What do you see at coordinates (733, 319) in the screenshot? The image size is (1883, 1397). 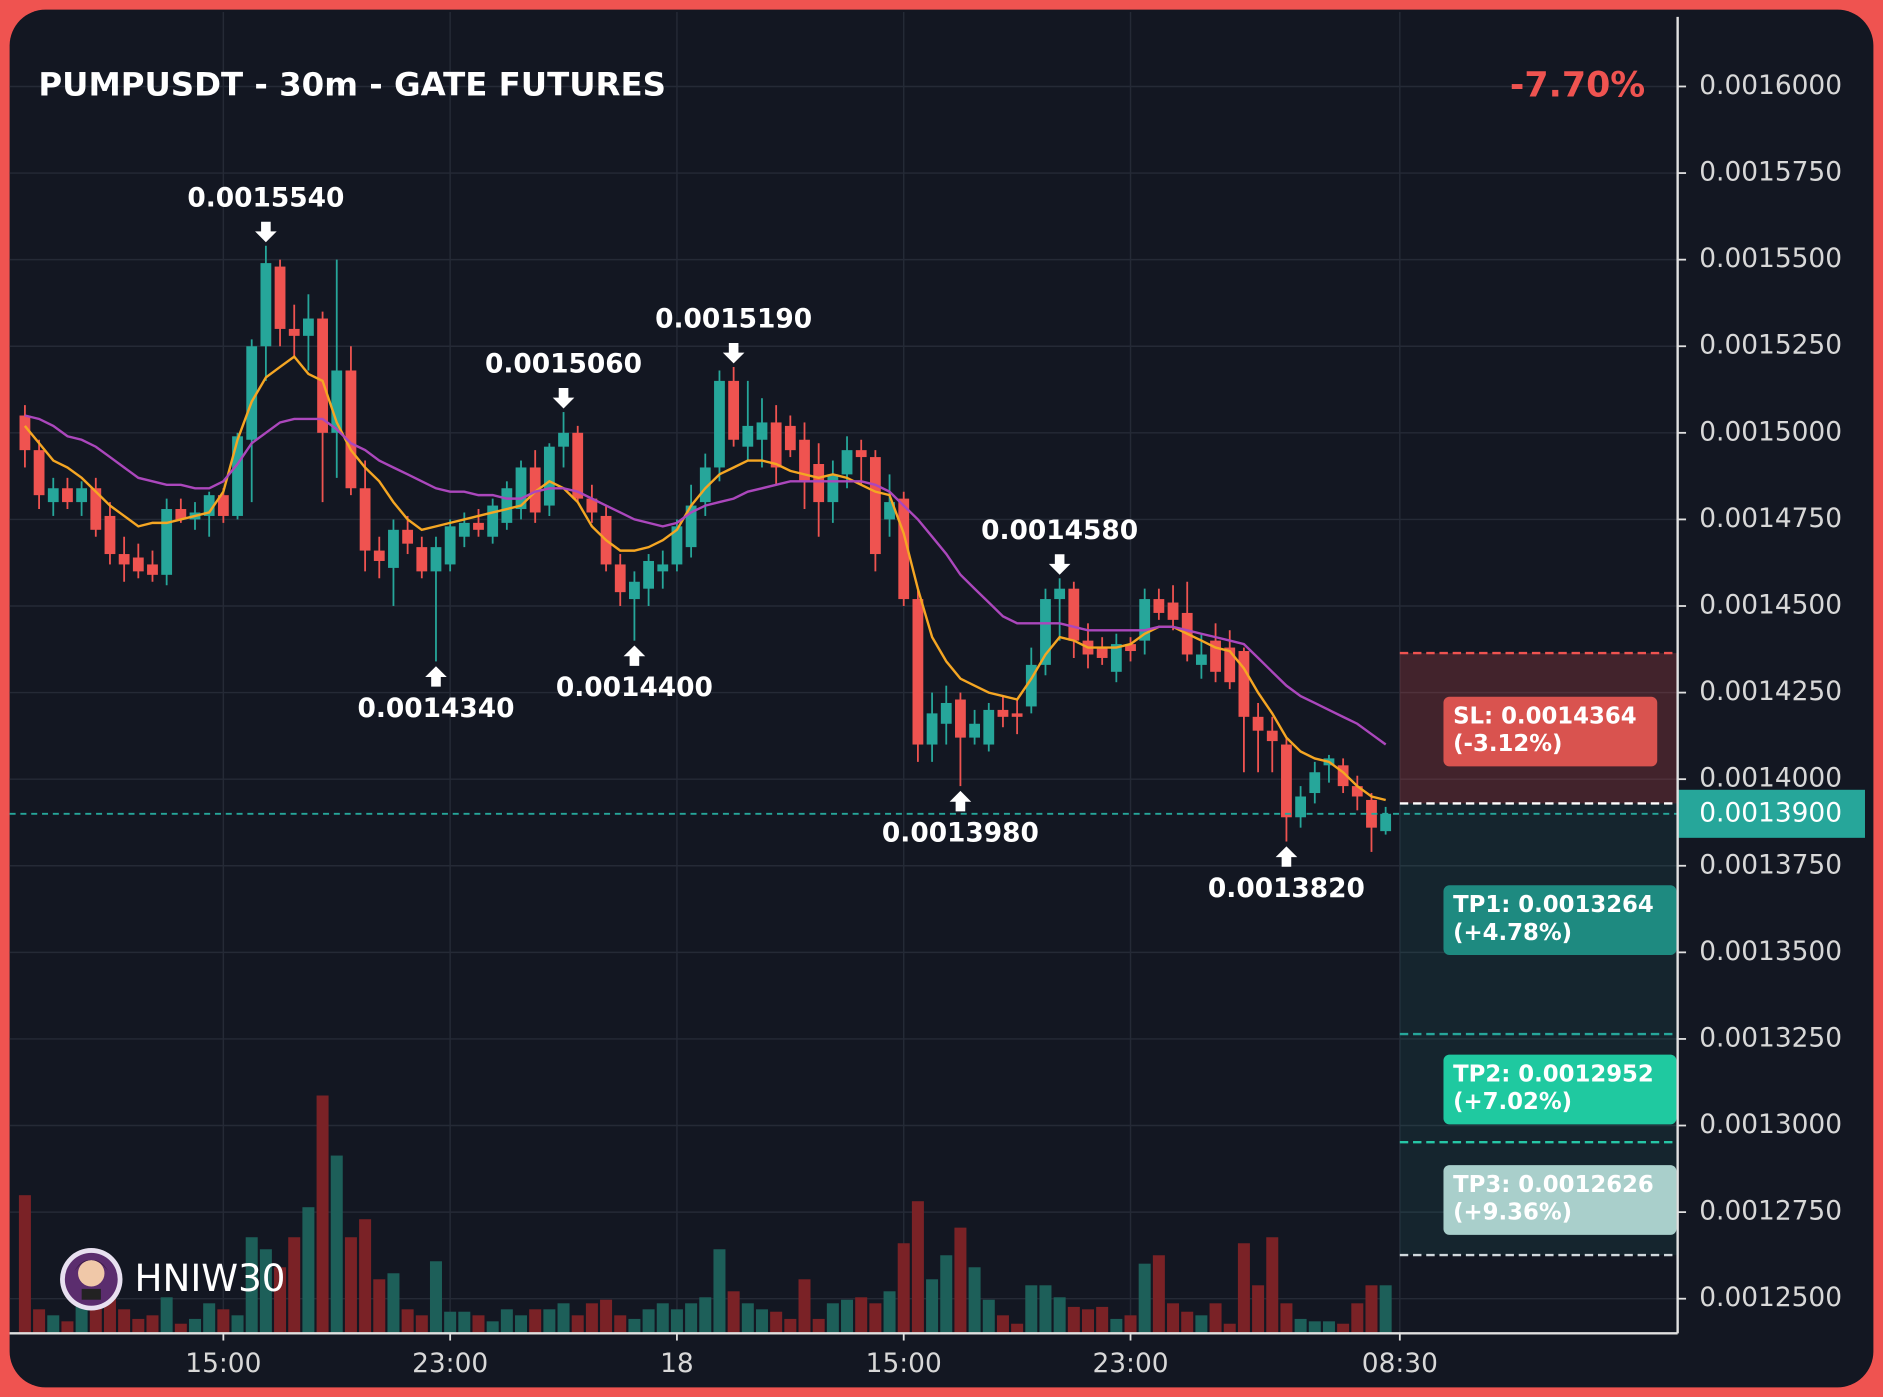 I see `high-label: 0.0015190` at bounding box center [733, 319].